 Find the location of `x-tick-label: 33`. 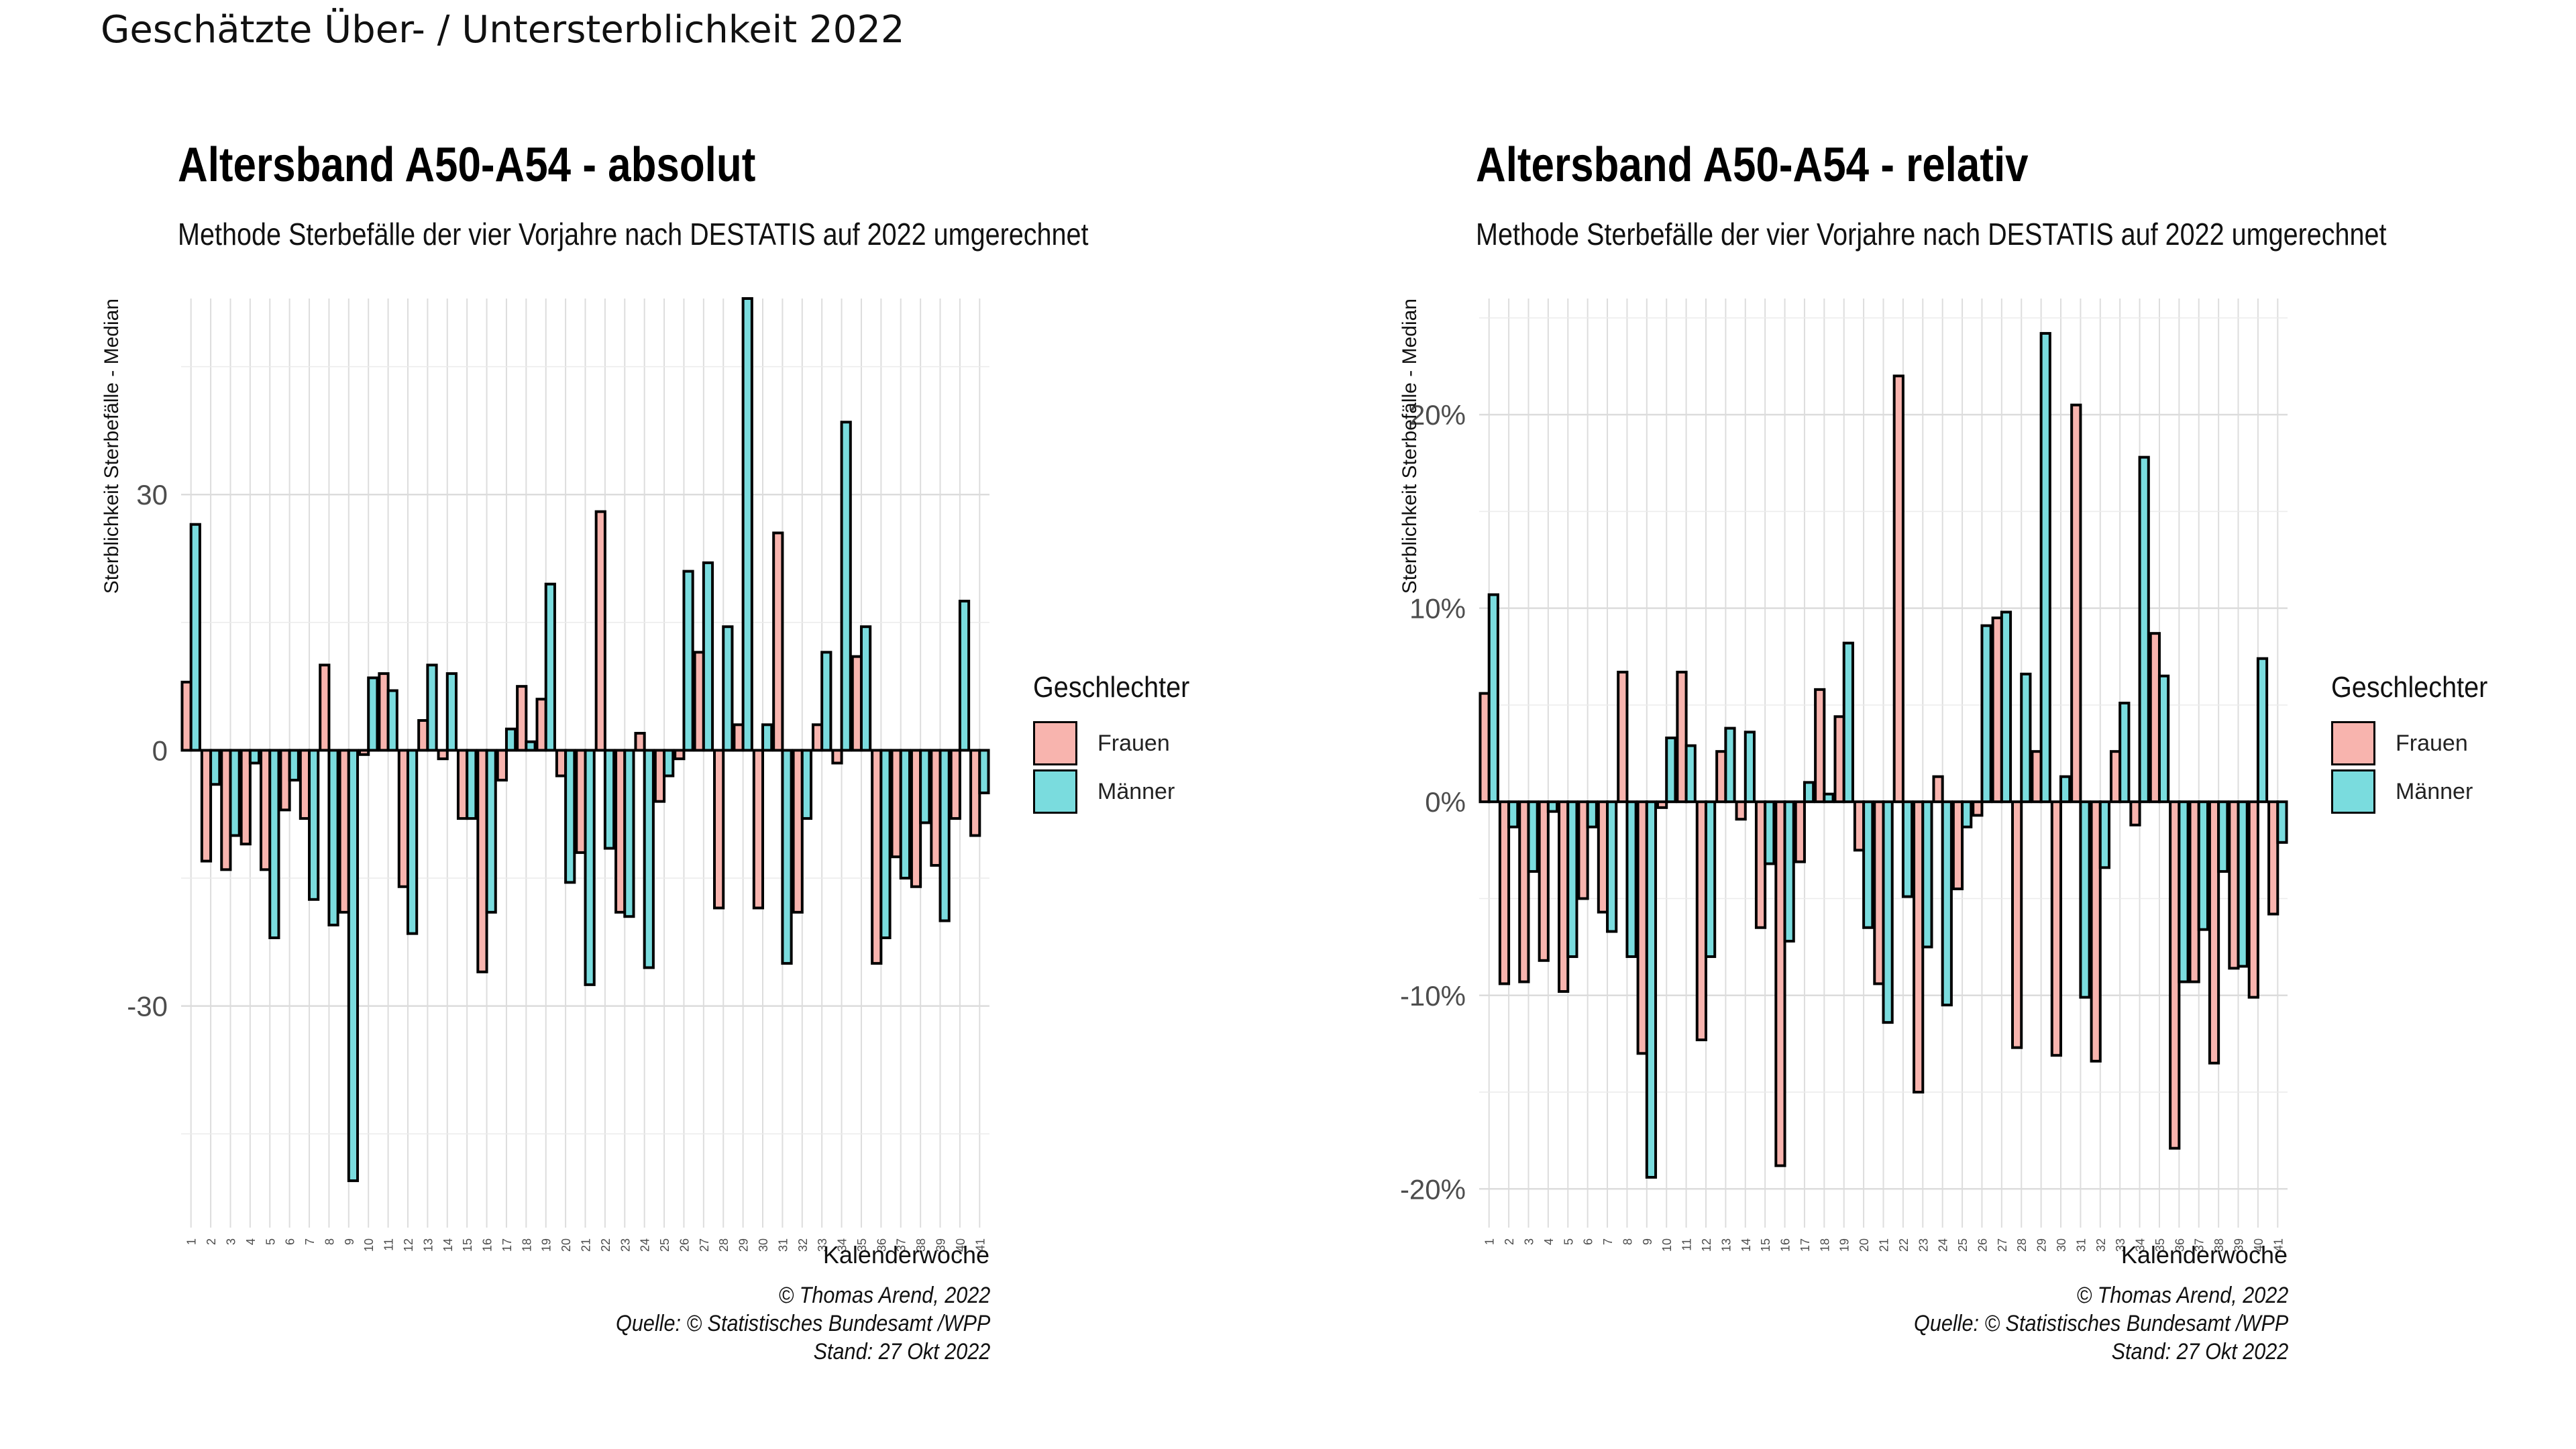

x-tick-label: 33 is located at coordinates (822, 1245).